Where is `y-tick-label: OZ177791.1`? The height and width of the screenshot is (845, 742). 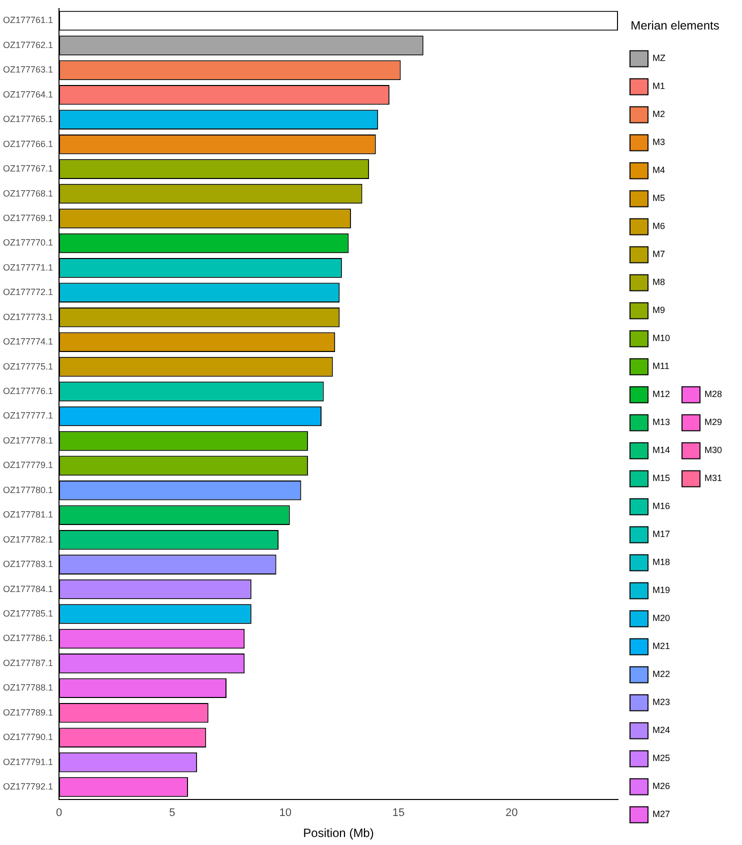 y-tick-label: OZ177791.1 is located at coordinates (28, 761).